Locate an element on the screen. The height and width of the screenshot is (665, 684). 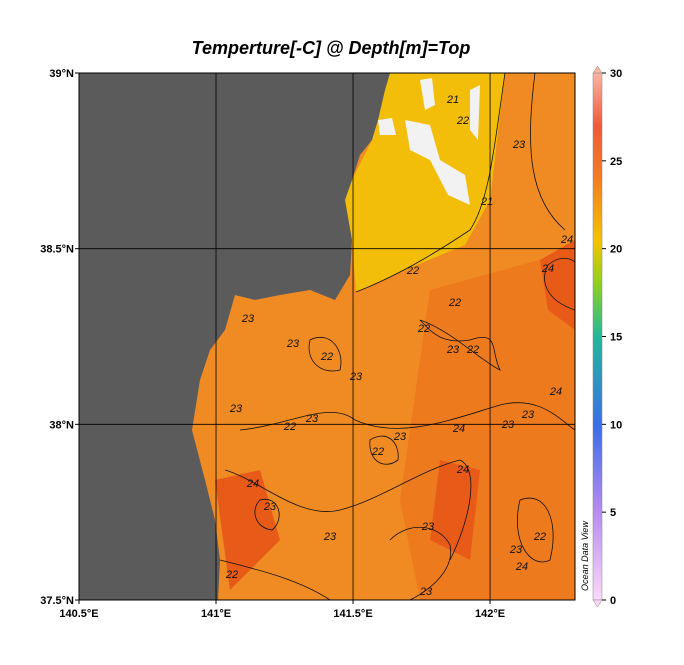
colorbar is located at coordinates (597, 336).